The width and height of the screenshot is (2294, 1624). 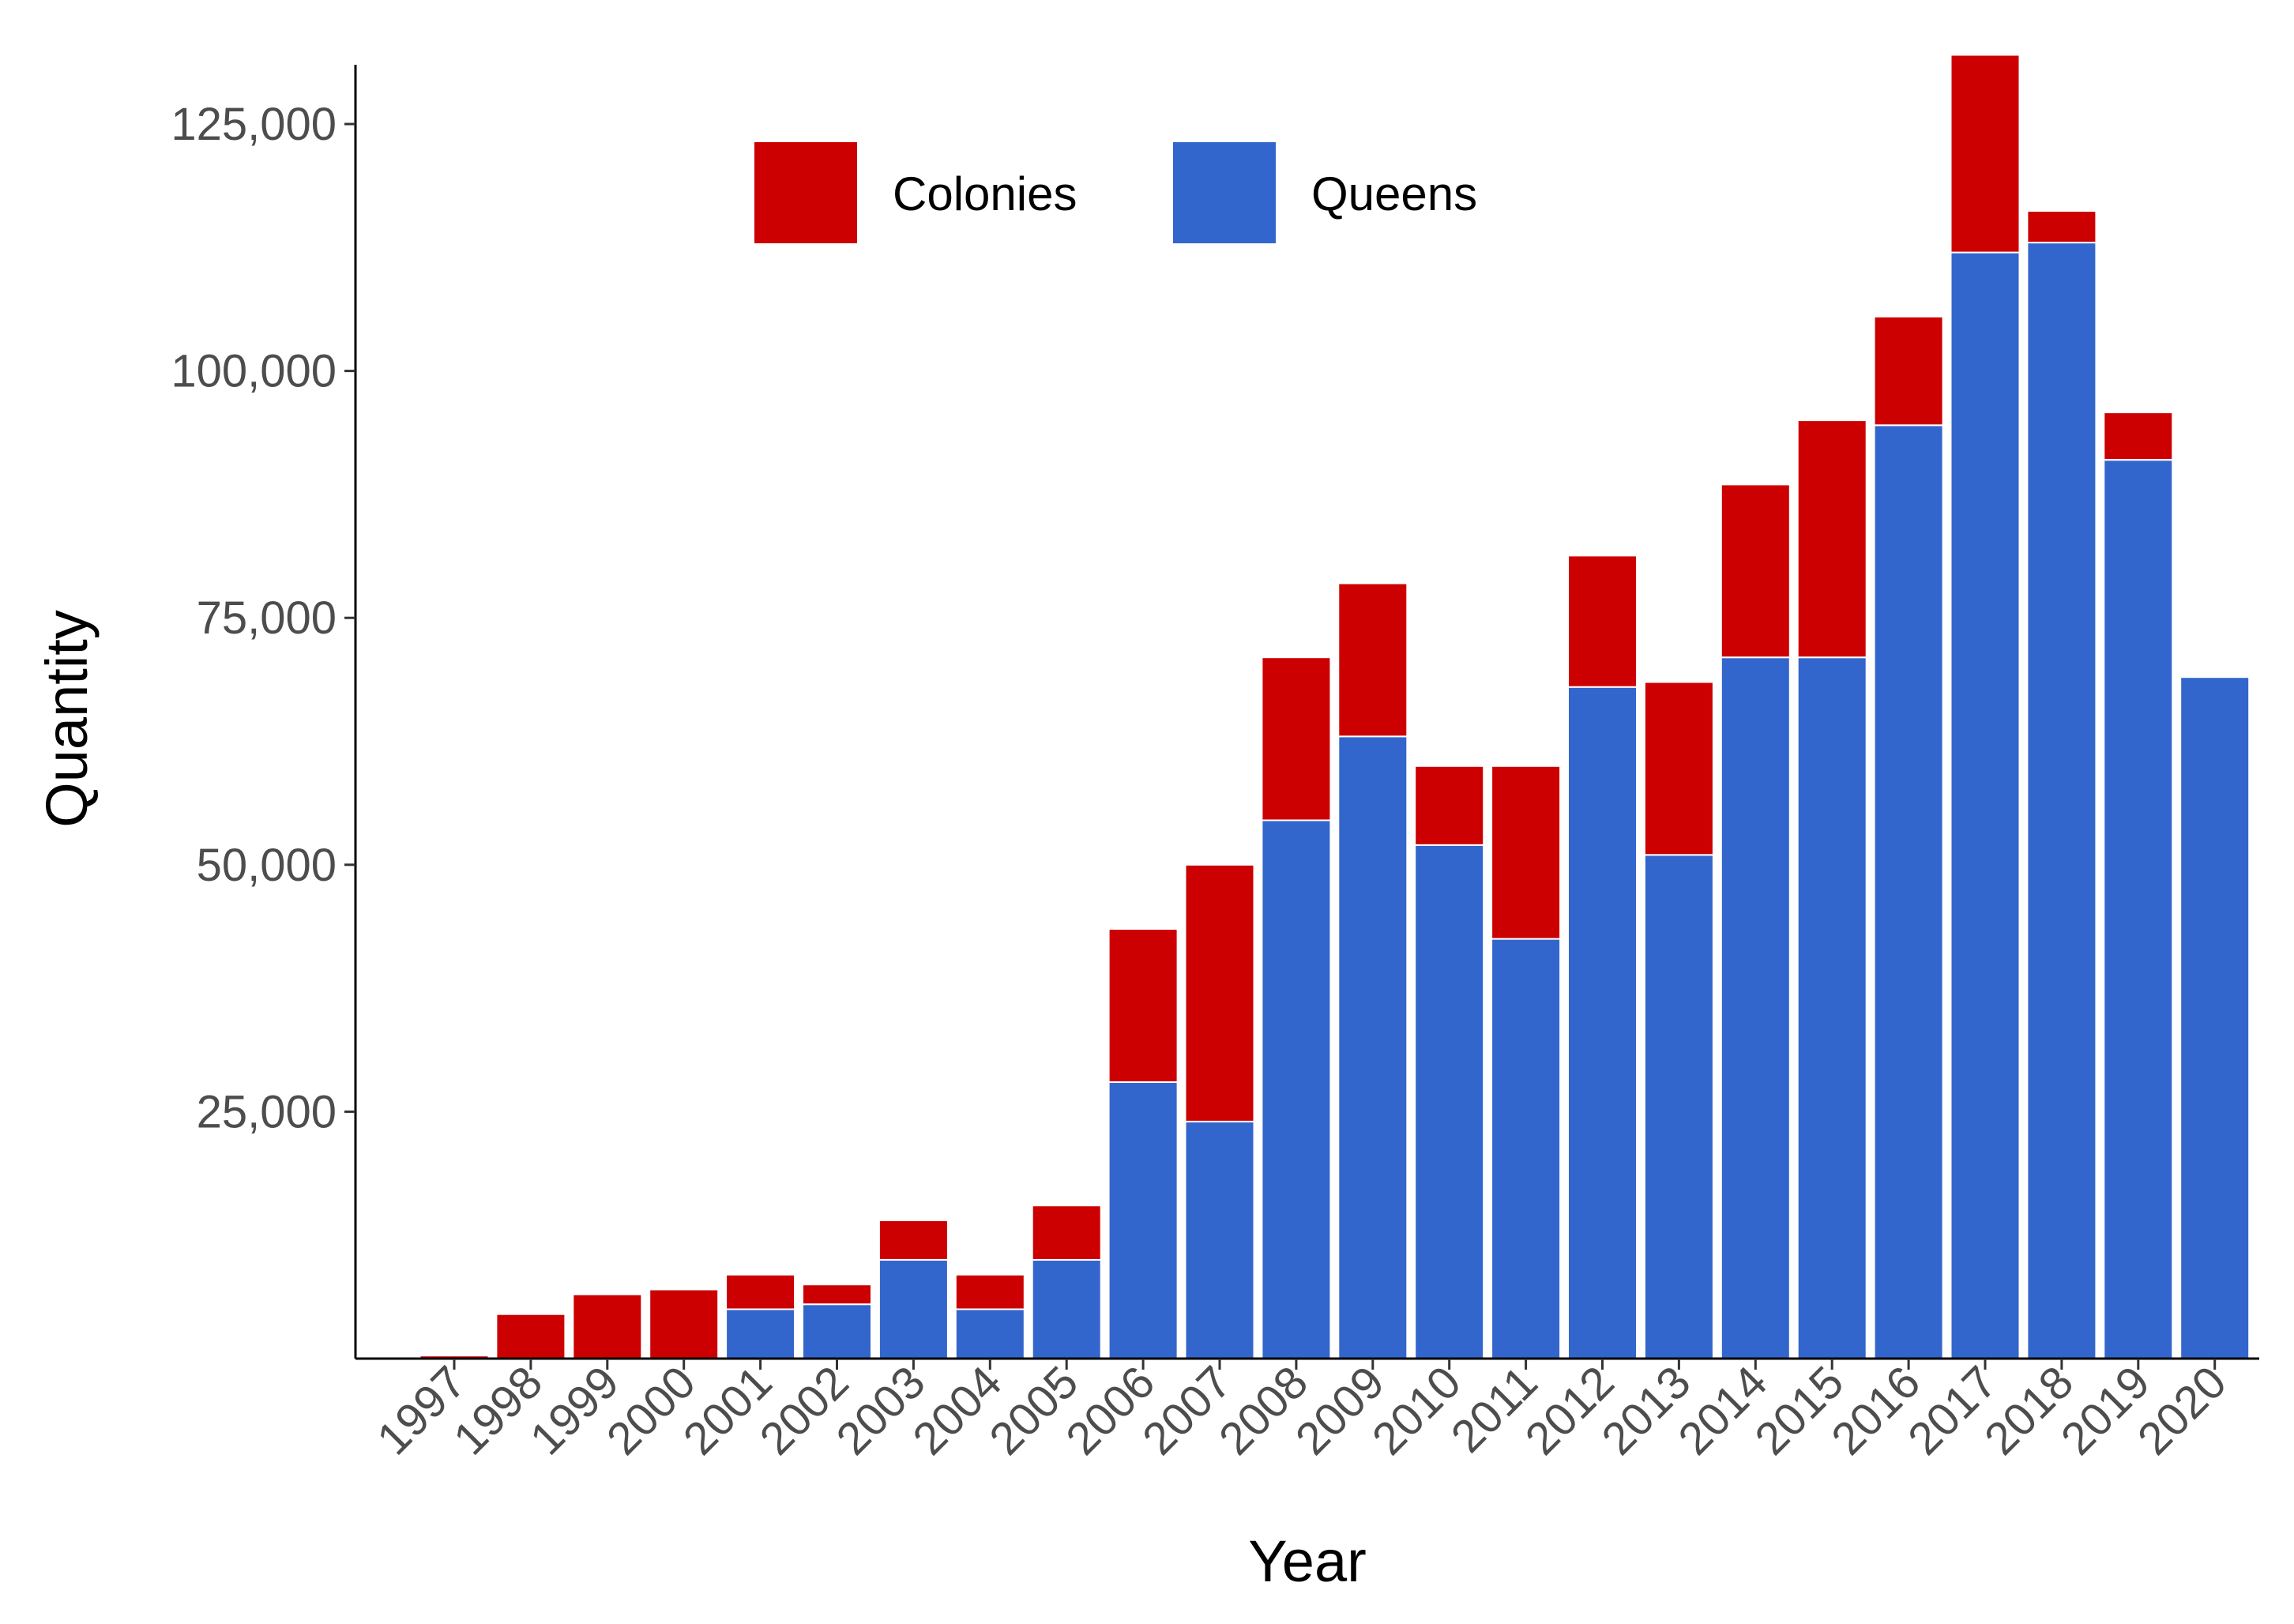 What do you see at coordinates (805, 192) in the screenshot?
I see `legend-swatch-colonies` at bounding box center [805, 192].